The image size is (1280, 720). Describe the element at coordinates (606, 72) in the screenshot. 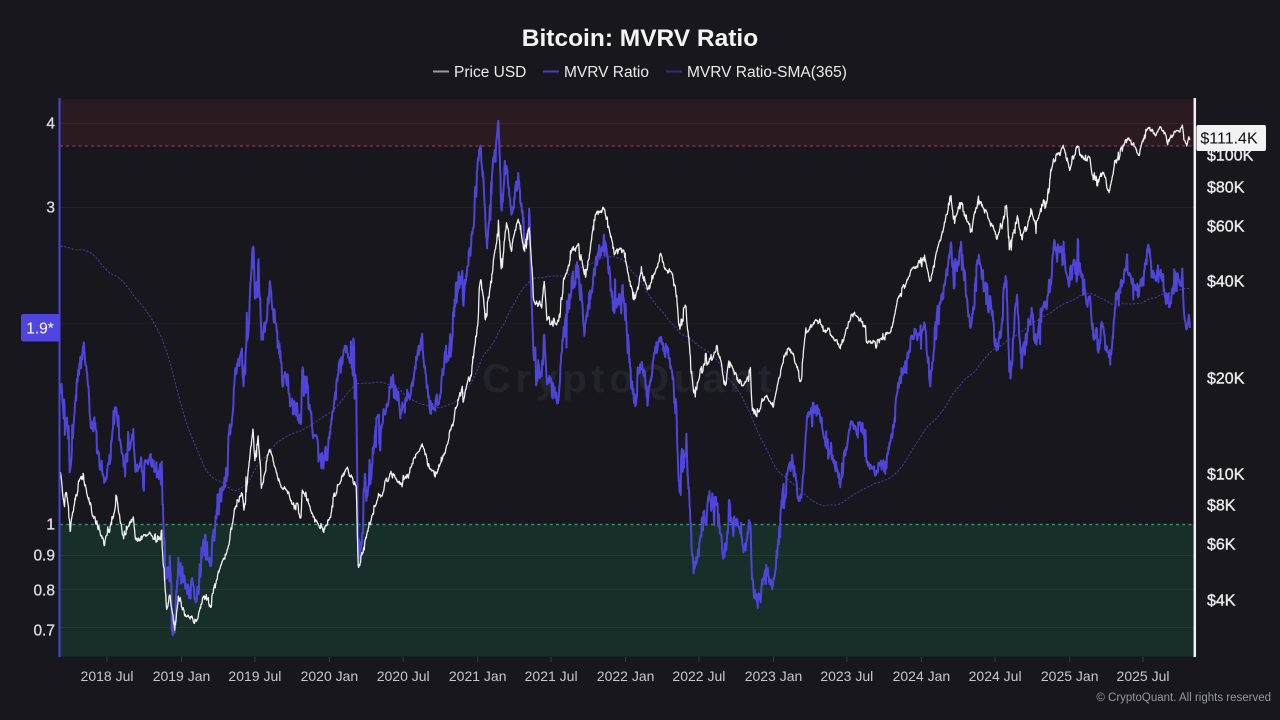

I see `svg-text: MVRV Ratio` at that location.